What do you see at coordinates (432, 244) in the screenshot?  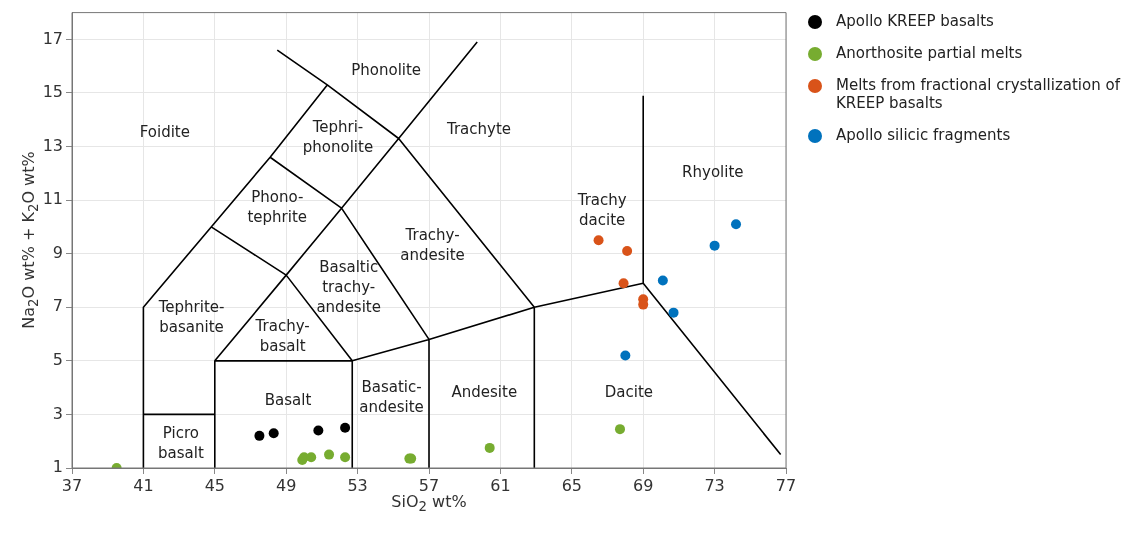 I see `annotation: Trachy- andesite` at bounding box center [432, 244].